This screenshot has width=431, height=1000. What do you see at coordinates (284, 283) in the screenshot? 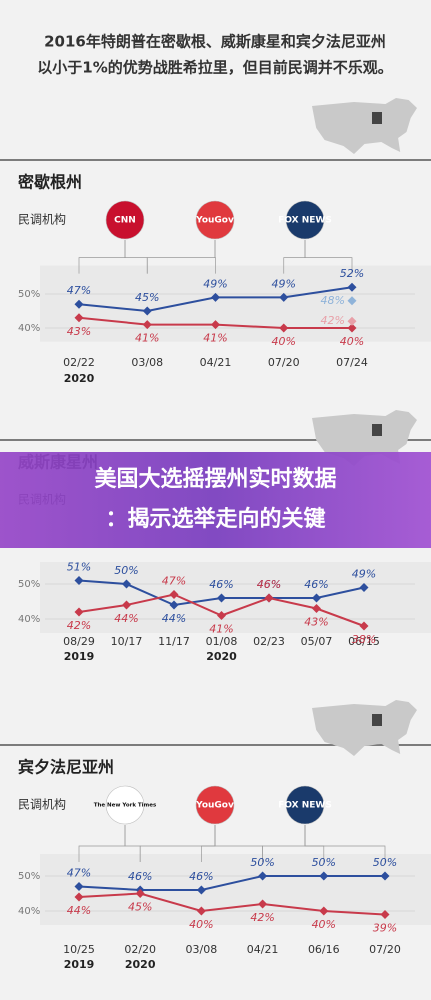
I see `value-label: 49%` at bounding box center [284, 283].